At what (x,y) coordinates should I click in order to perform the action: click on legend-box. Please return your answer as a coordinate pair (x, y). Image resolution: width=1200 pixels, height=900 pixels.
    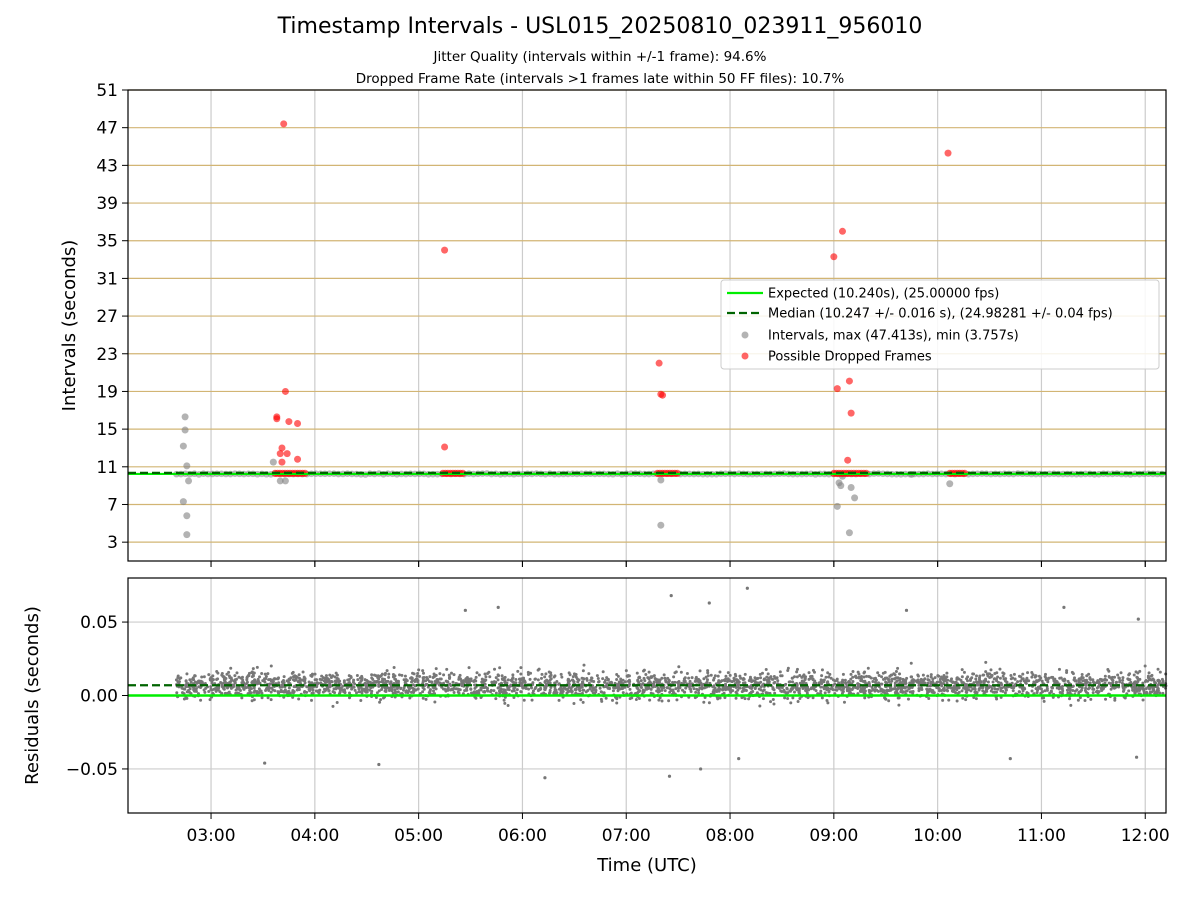
    Looking at the image, I should click on (940, 324).